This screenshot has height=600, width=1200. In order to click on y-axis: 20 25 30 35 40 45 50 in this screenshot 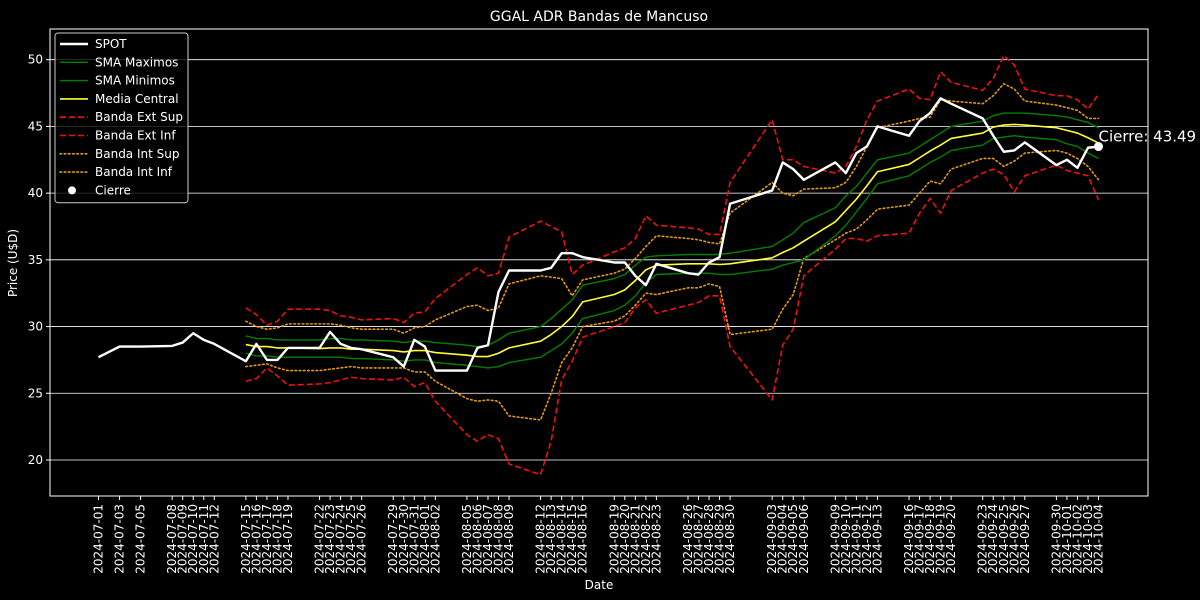, I will do `click(39, 260)`.